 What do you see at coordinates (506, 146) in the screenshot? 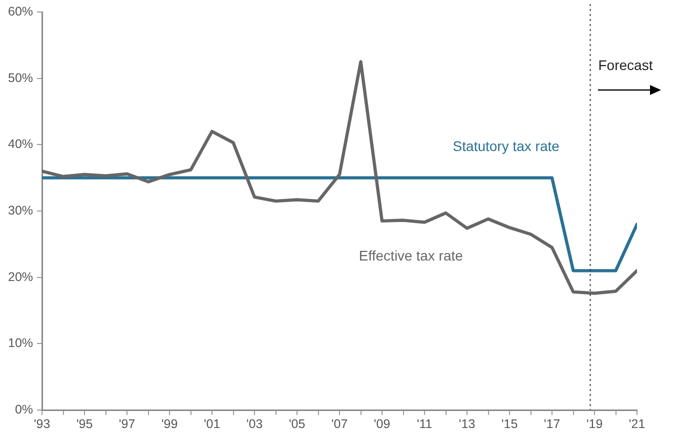
I see `series-label: Statutory tax rate` at bounding box center [506, 146].